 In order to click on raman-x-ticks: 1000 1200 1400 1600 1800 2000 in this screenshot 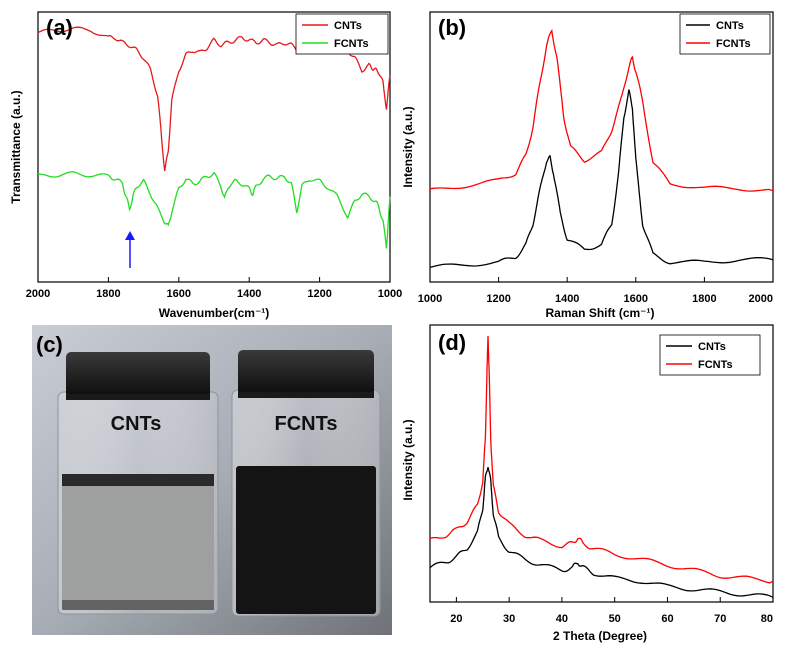, I will do `click(596, 291)`.